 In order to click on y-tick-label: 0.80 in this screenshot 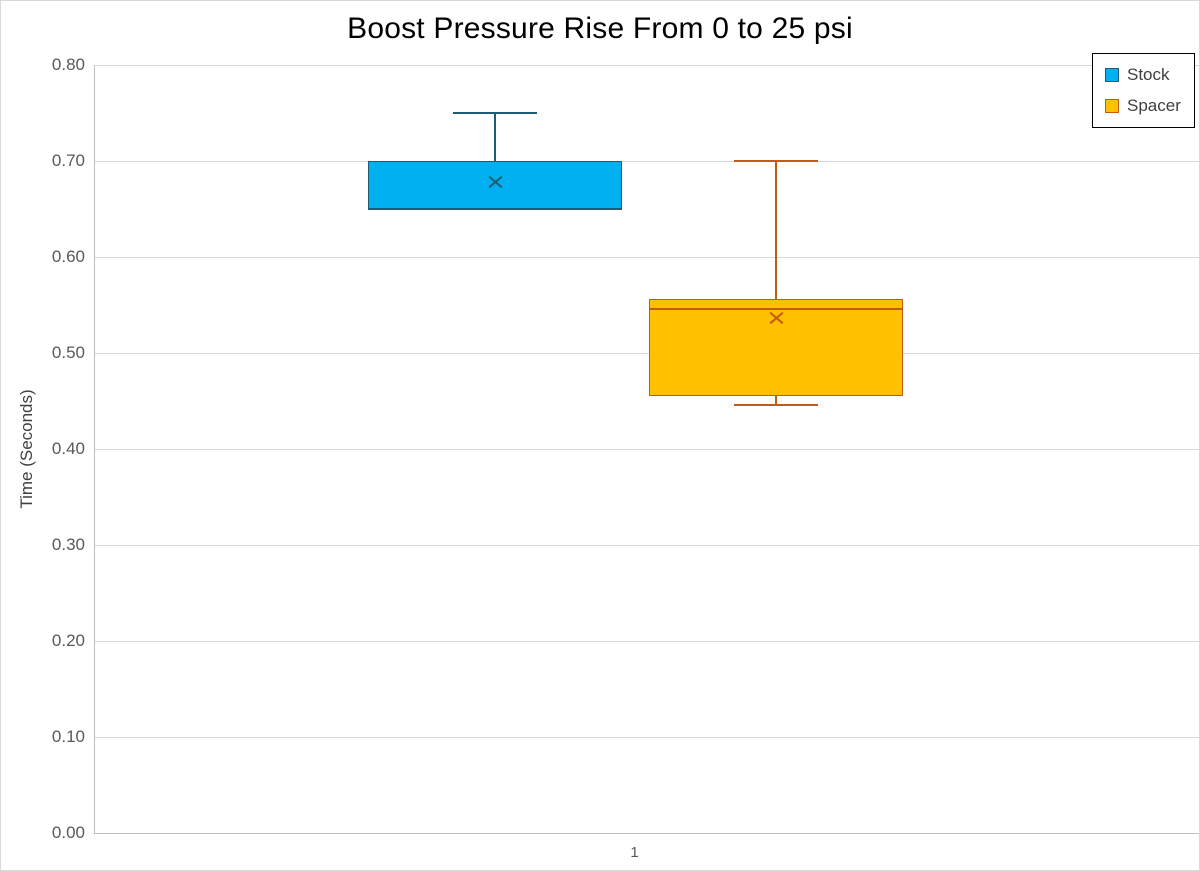, I will do `click(68, 64)`.